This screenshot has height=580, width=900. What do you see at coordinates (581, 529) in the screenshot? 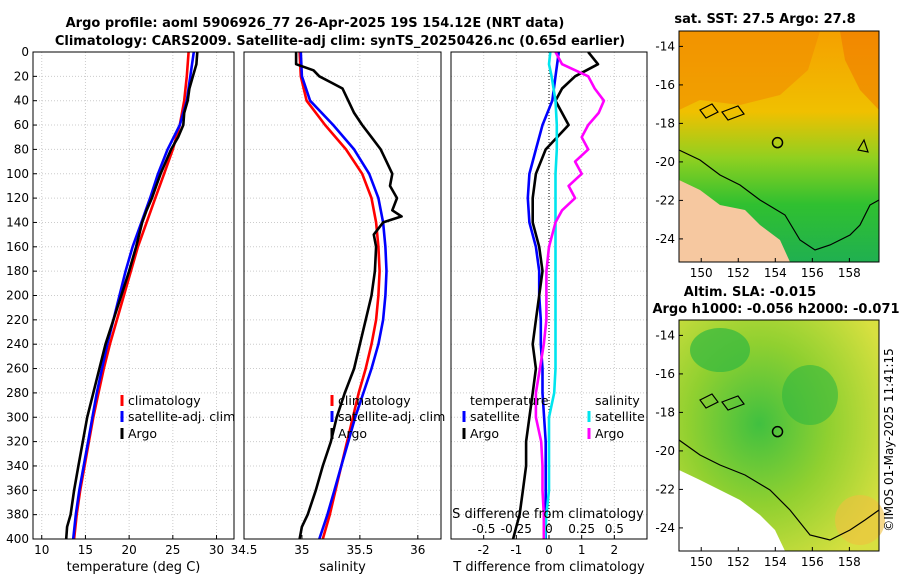
I see `s-diff-tick-label: 0.25` at bounding box center [581, 529].